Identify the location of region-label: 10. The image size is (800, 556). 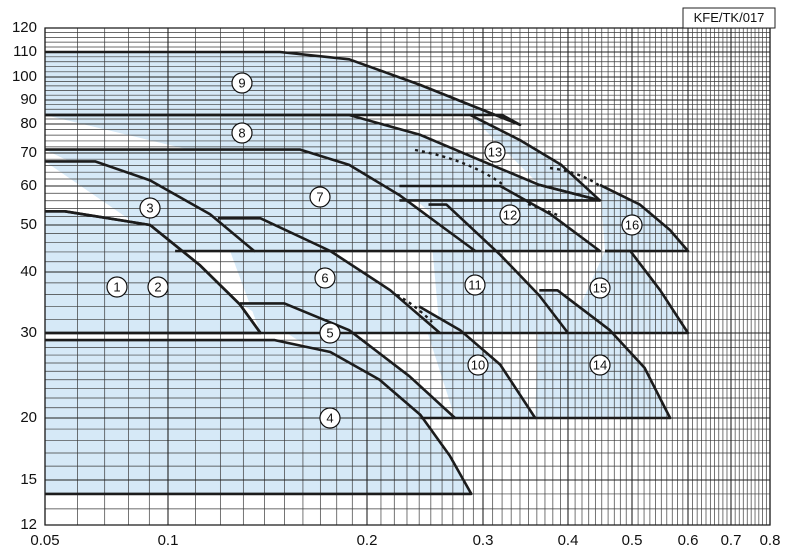
(478, 364).